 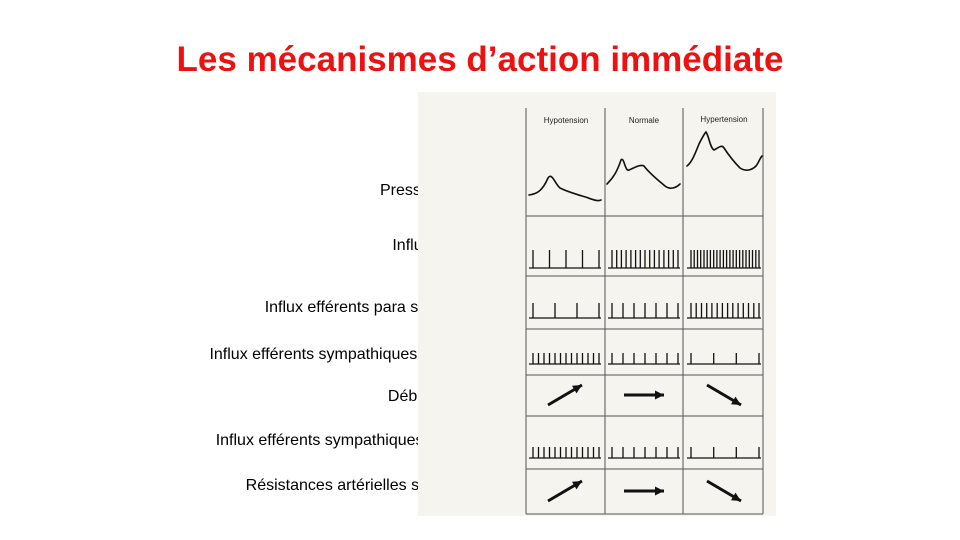 I want to click on column-head-hypotension: Hypotension, so click(x=566, y=120).